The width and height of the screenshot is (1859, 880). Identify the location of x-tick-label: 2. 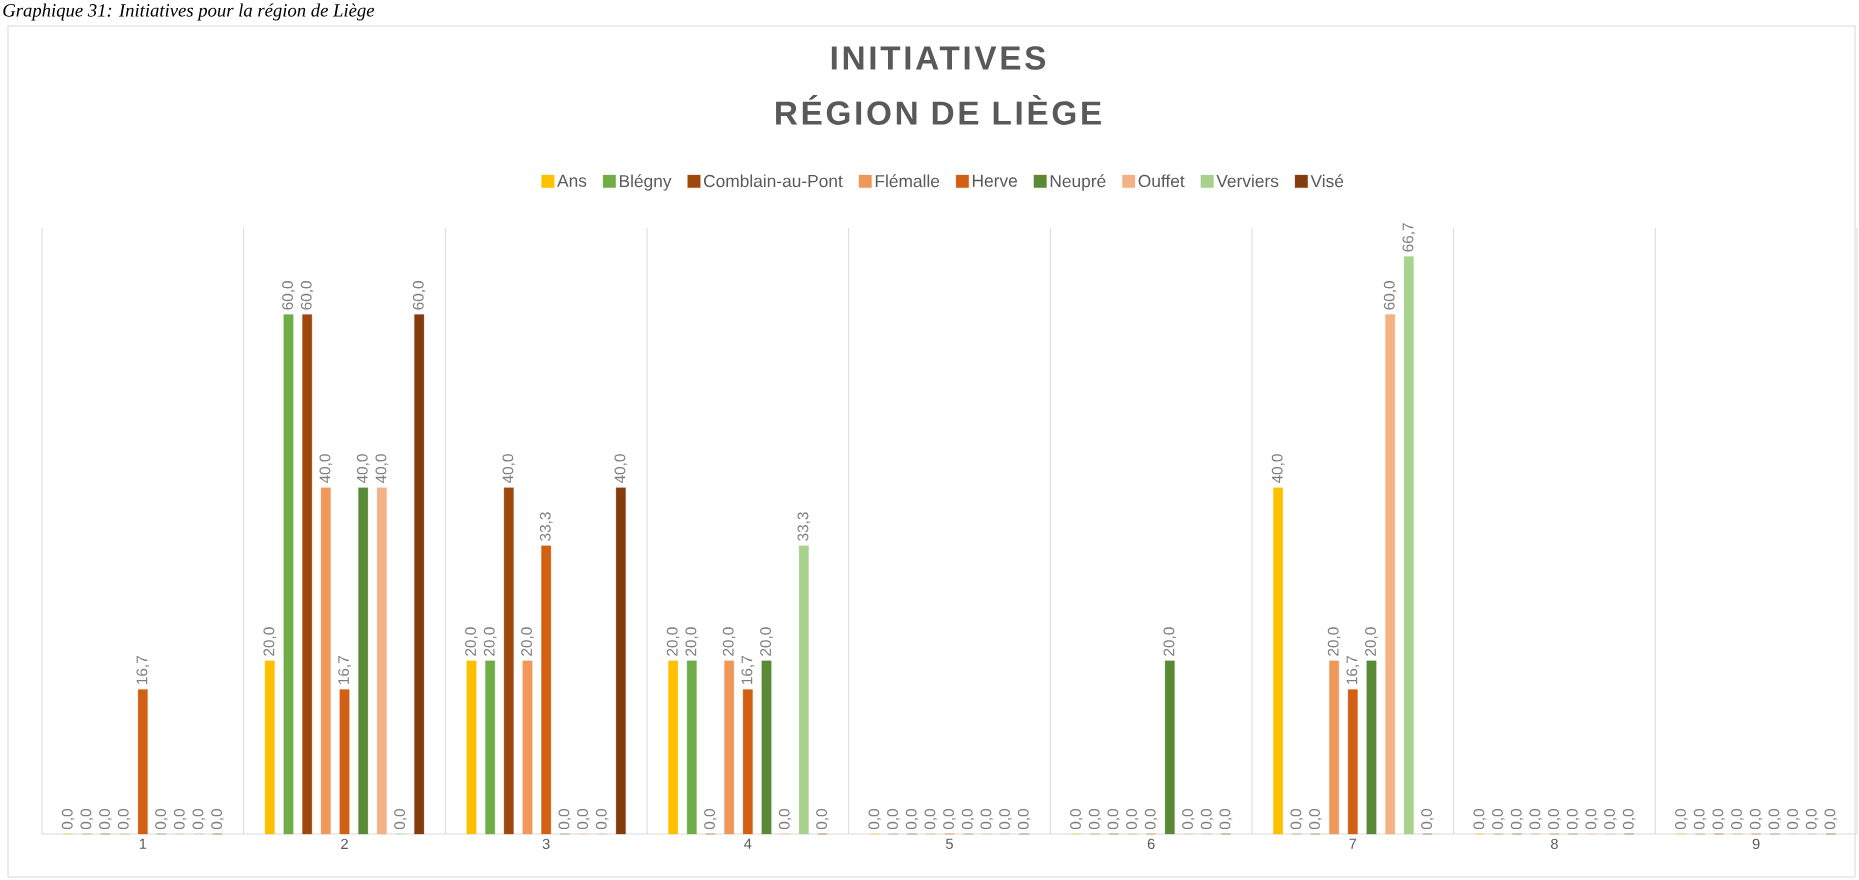
(344, 843).